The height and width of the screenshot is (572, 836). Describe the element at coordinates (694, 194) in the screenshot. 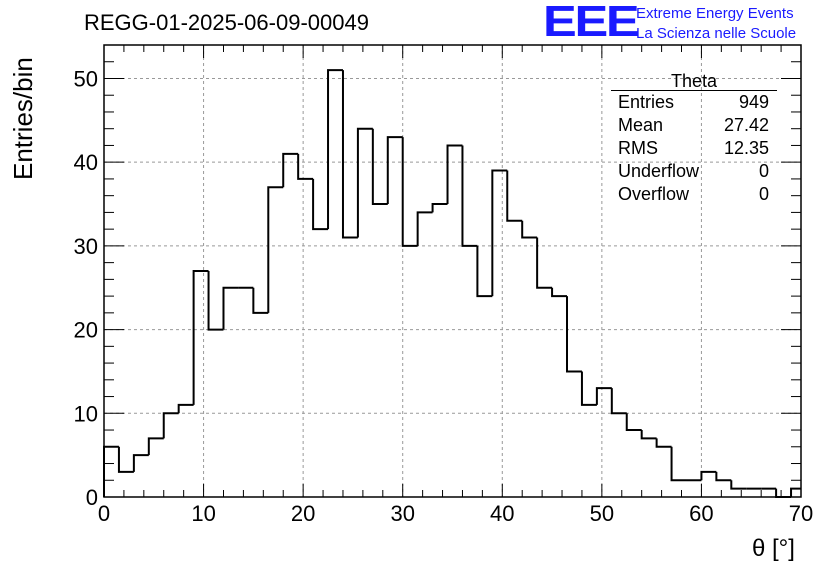

I see `stats-row-overflow: Overflow 0` at that location.